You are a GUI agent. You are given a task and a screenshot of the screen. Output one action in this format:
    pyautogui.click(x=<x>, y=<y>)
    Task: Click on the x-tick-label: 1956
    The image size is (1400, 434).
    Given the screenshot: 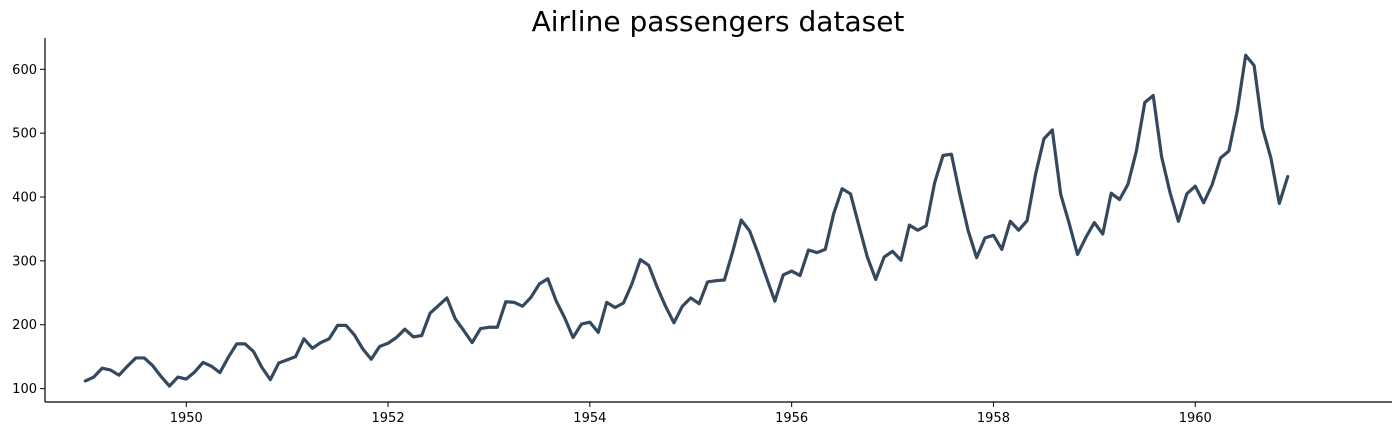 What is the action you would take?
    pyautogui.click(x=791, y=418)
    